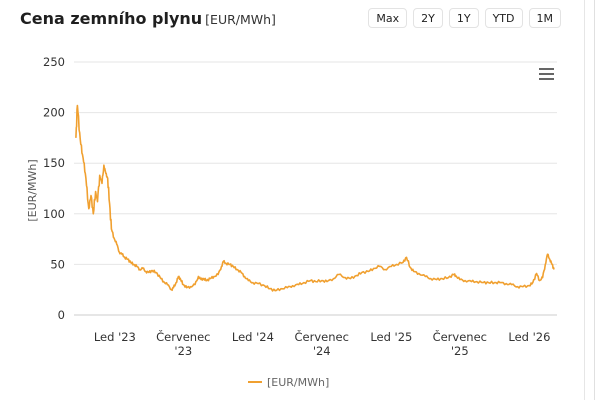 The image size is (600, 400). I want to click on x-tick-label: Led '25, so click(391, 337).